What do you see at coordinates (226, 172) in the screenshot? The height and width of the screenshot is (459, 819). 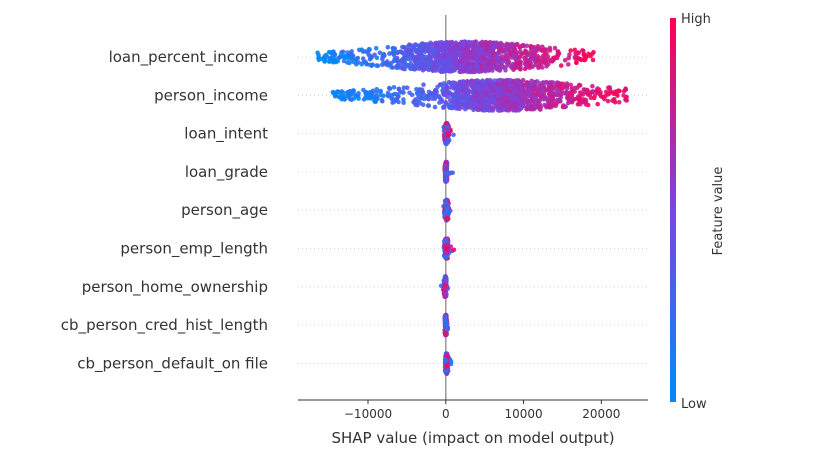 I see `feature-label: loan_grade` at bounding box center [226, 172].